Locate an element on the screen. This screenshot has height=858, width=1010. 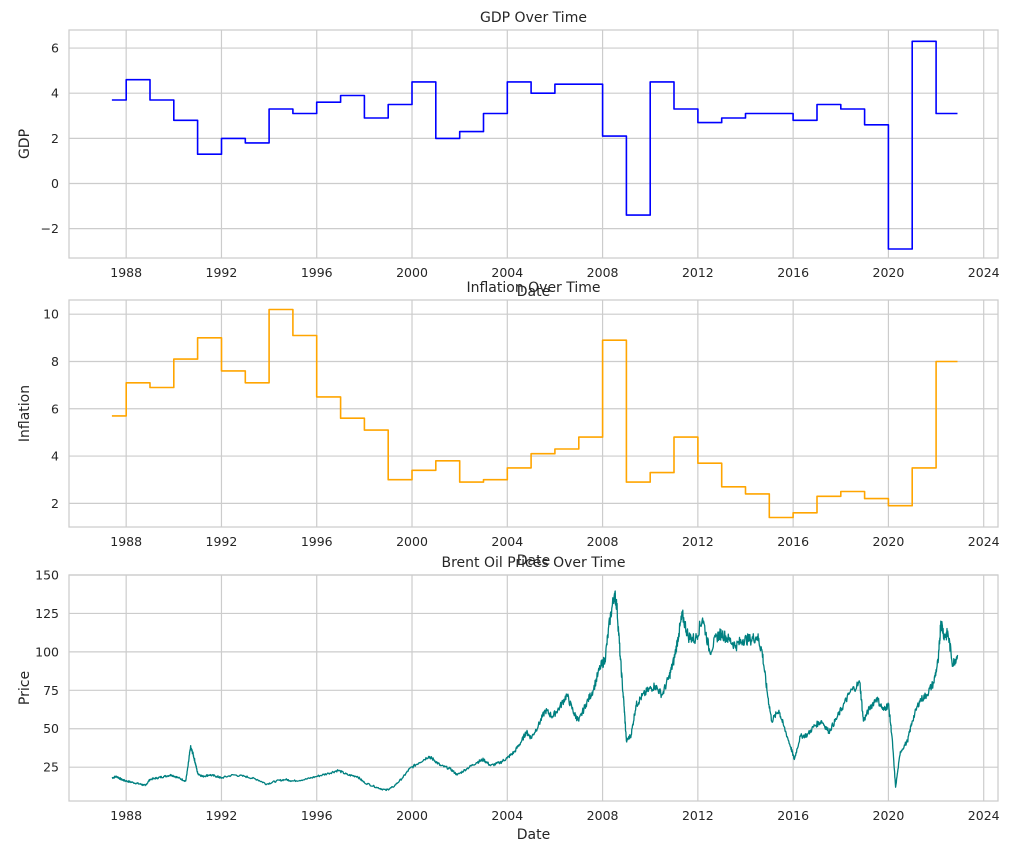
y-tick-label: 75 is located at coordinates (51, 690).